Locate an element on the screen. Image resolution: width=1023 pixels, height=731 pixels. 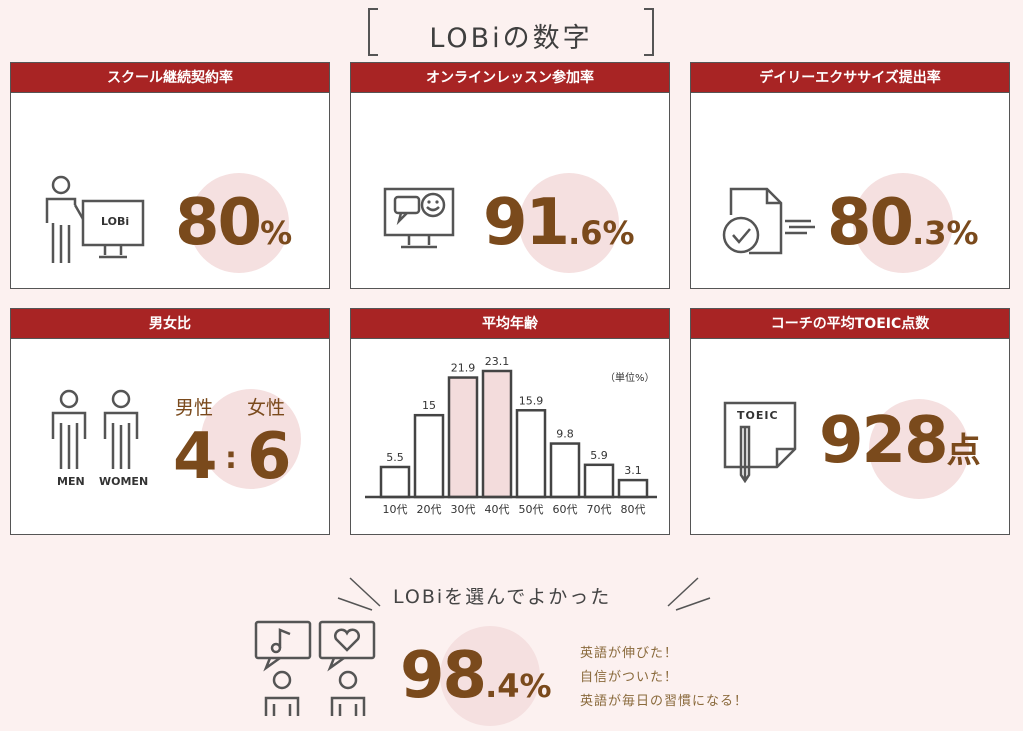
toeic-score-value: 928点 is located at coordinates (900, 441).